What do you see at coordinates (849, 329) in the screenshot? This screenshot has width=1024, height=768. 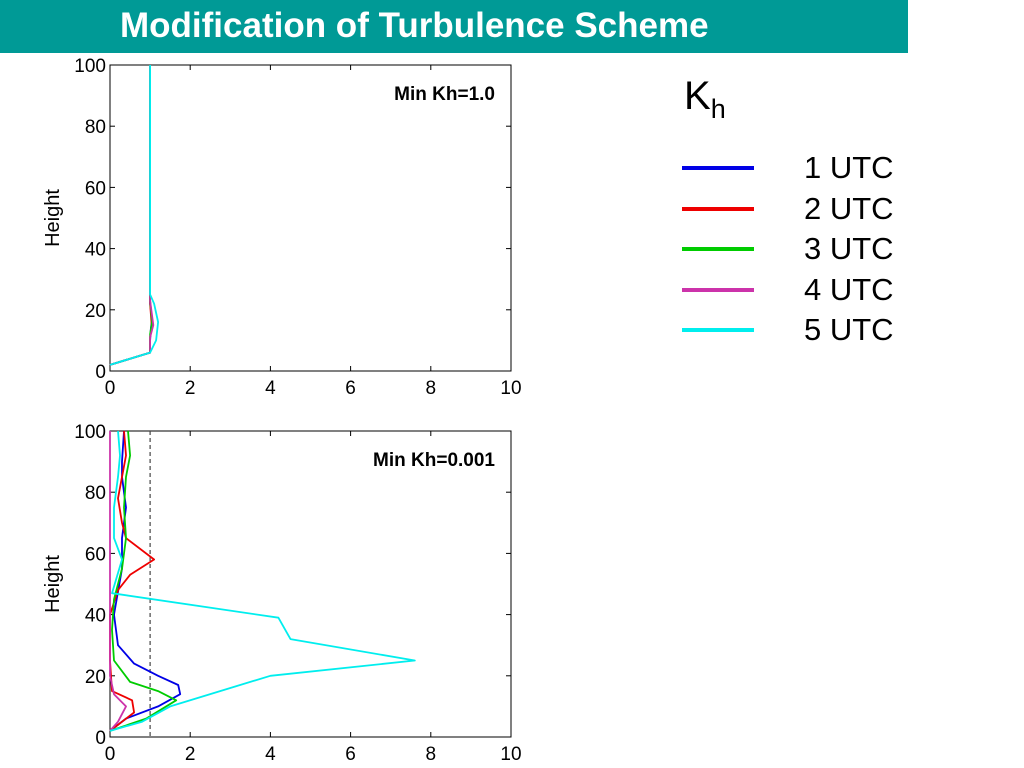 I see `legend-label-5: 5 UTC` at bounding box center [849, 329].